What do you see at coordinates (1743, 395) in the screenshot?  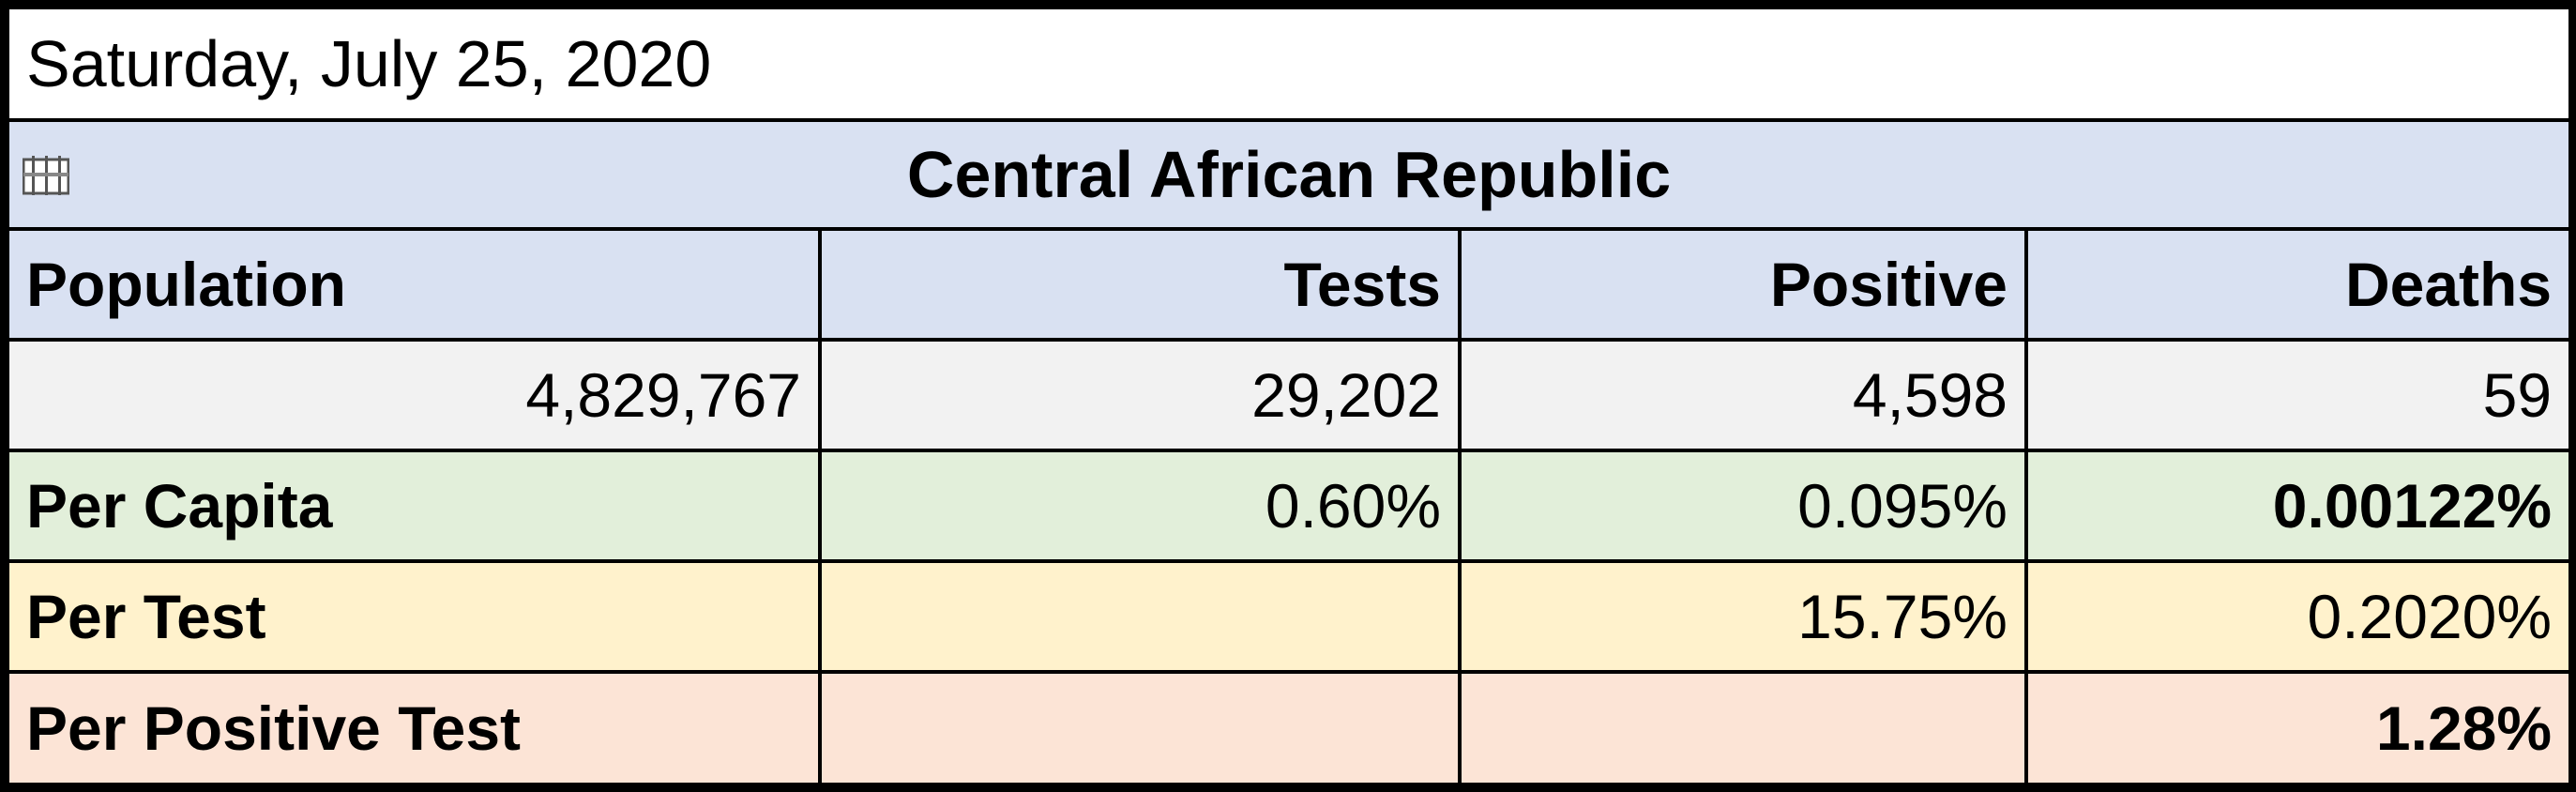 I see `value-positive: 4,598` at bounding box center [1743, 395].